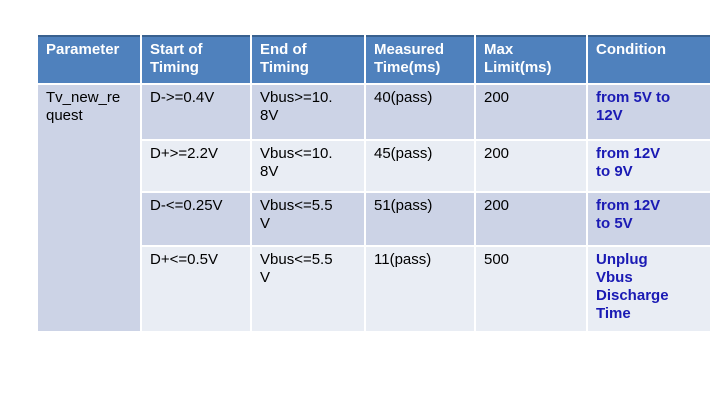  I want to click on cell-row3-start-of-timing: D-<=0.25V, so click(196, 219).